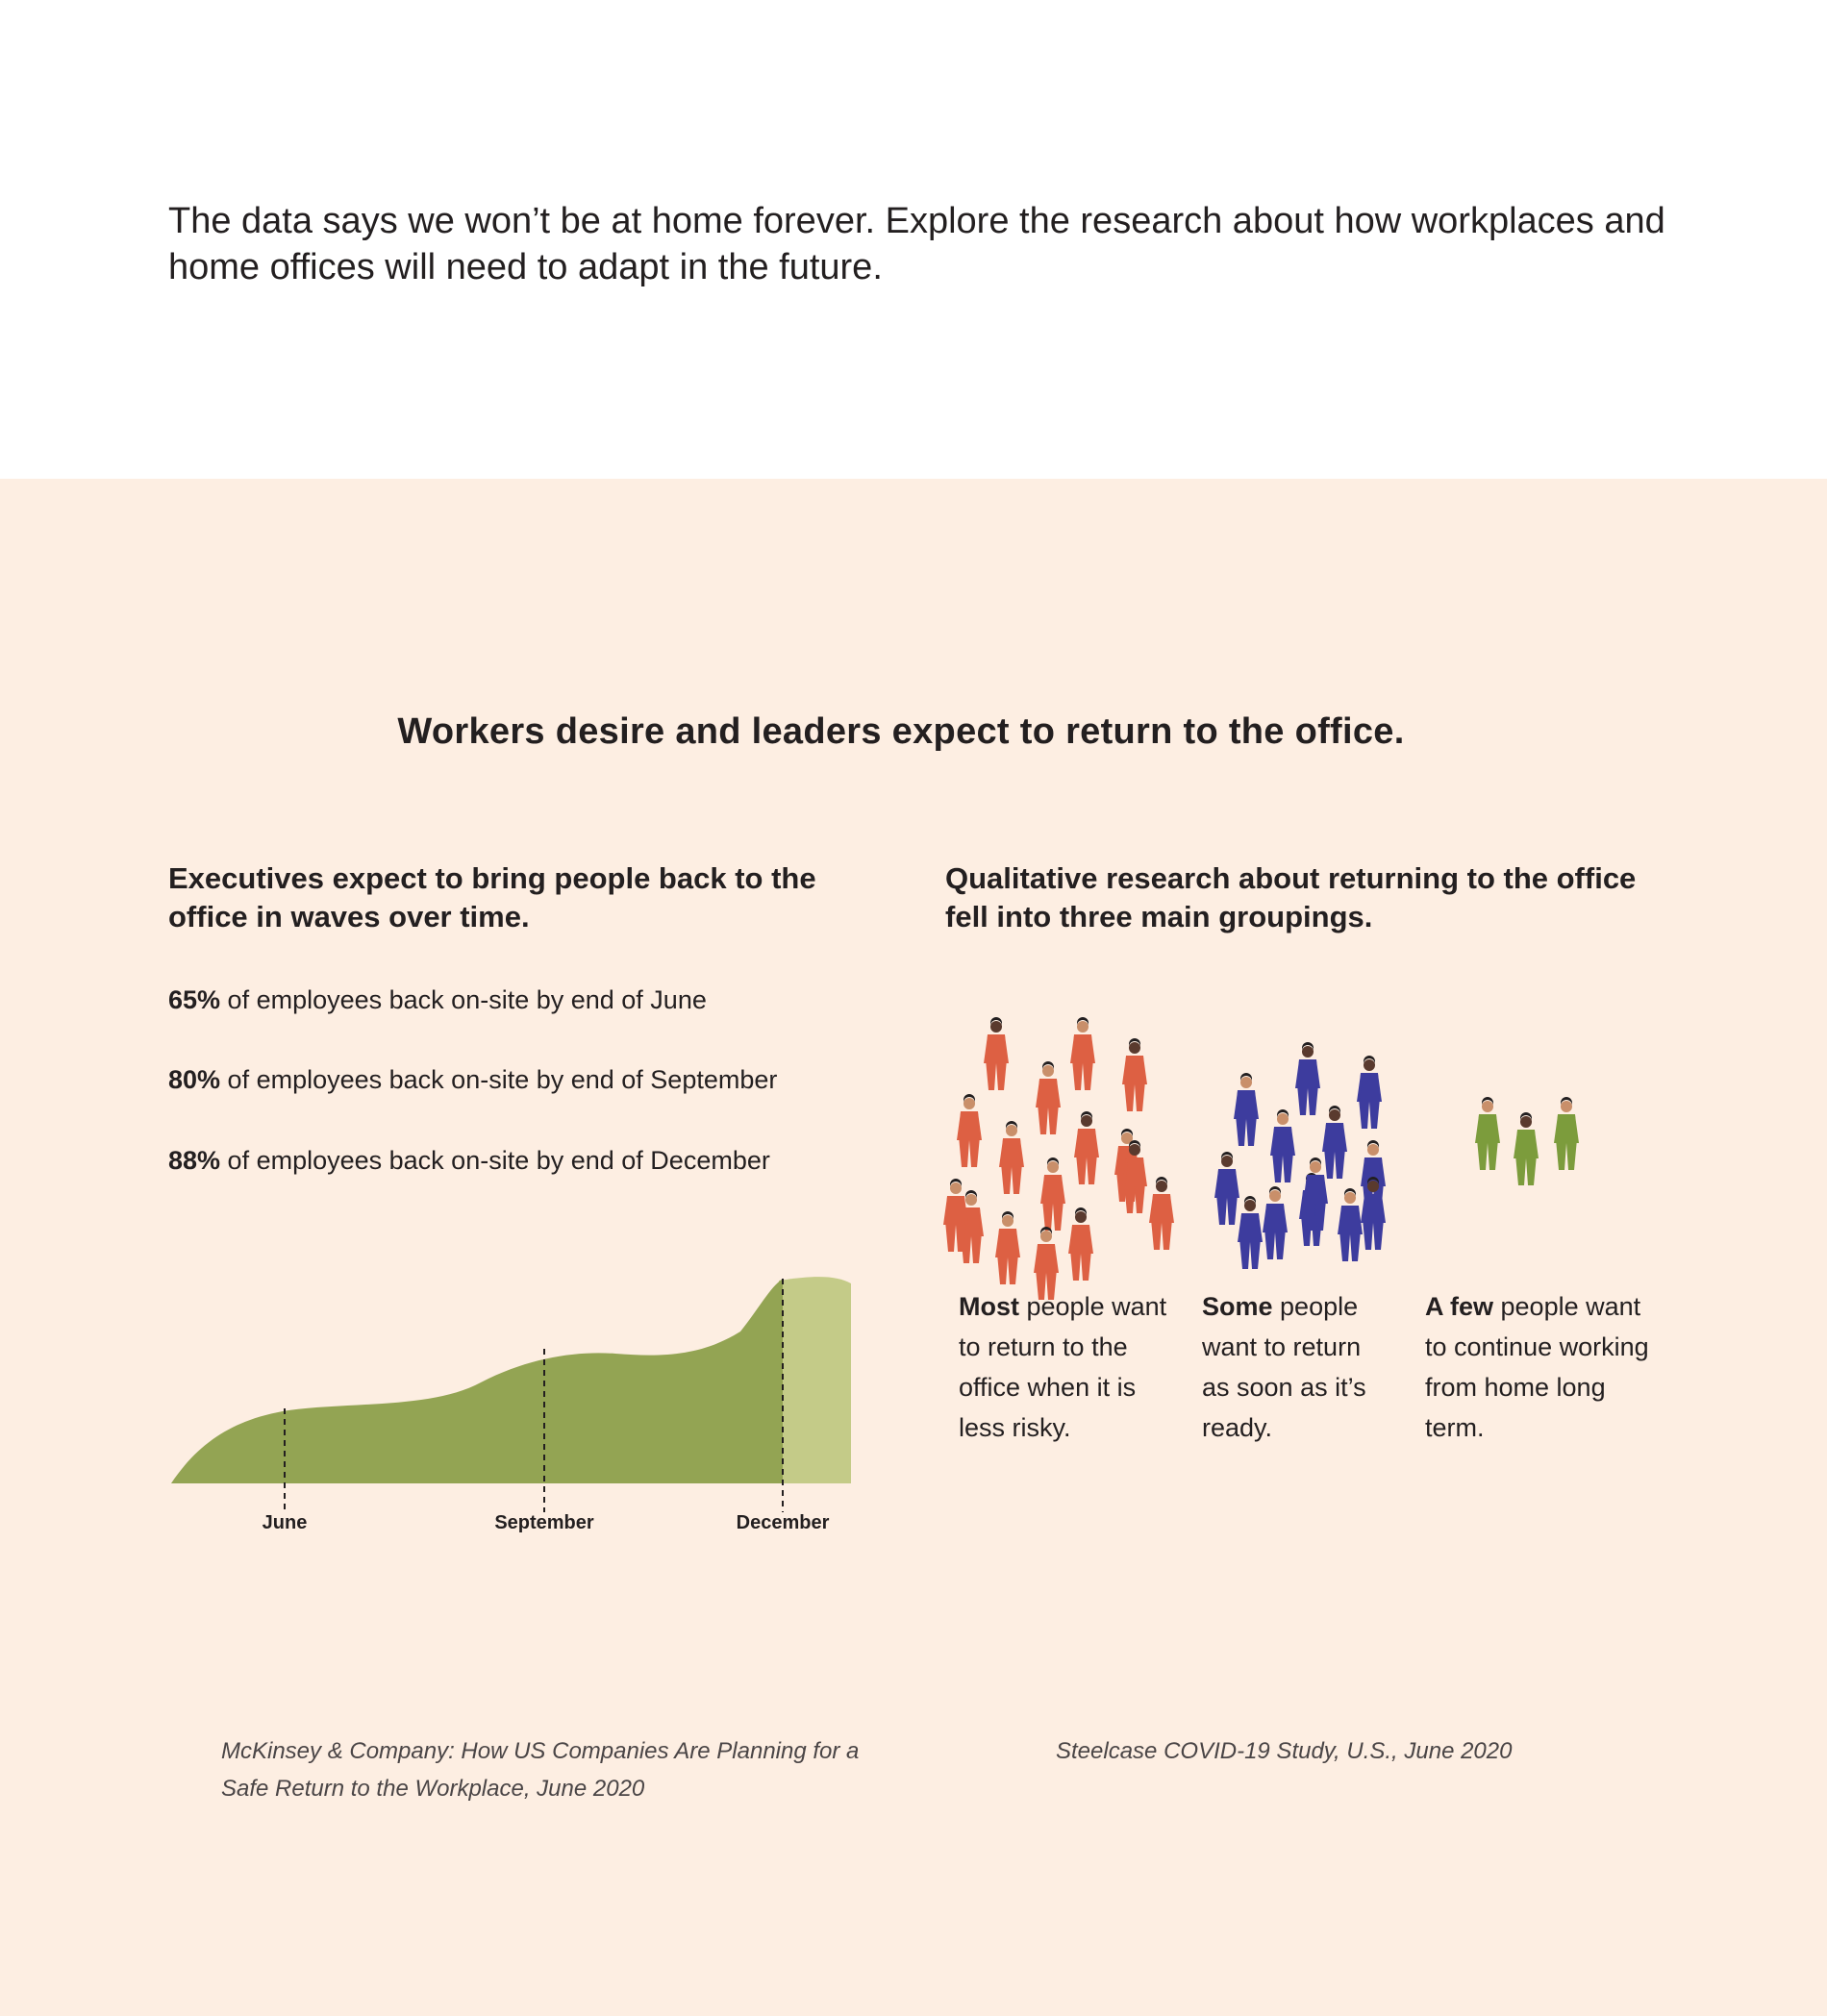 This screenshot has height=2016, width=1827. What do you see at coordinates (477, 1381) in the screenshot?
I see `filled-area` at bounding box center [477, 1381].